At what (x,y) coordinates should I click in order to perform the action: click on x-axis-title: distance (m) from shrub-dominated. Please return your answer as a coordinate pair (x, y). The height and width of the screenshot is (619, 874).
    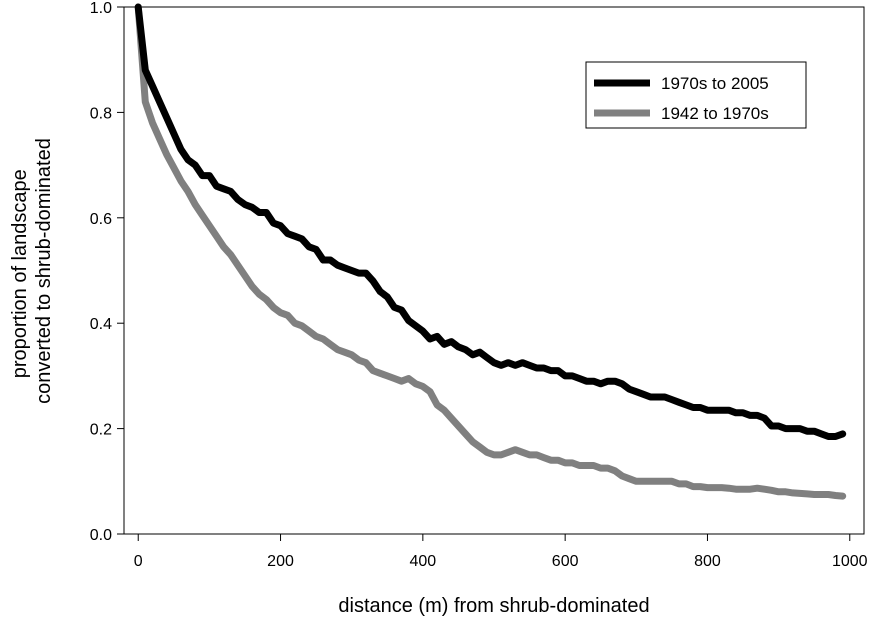
    Looking at the image, I should click on (493, 606).